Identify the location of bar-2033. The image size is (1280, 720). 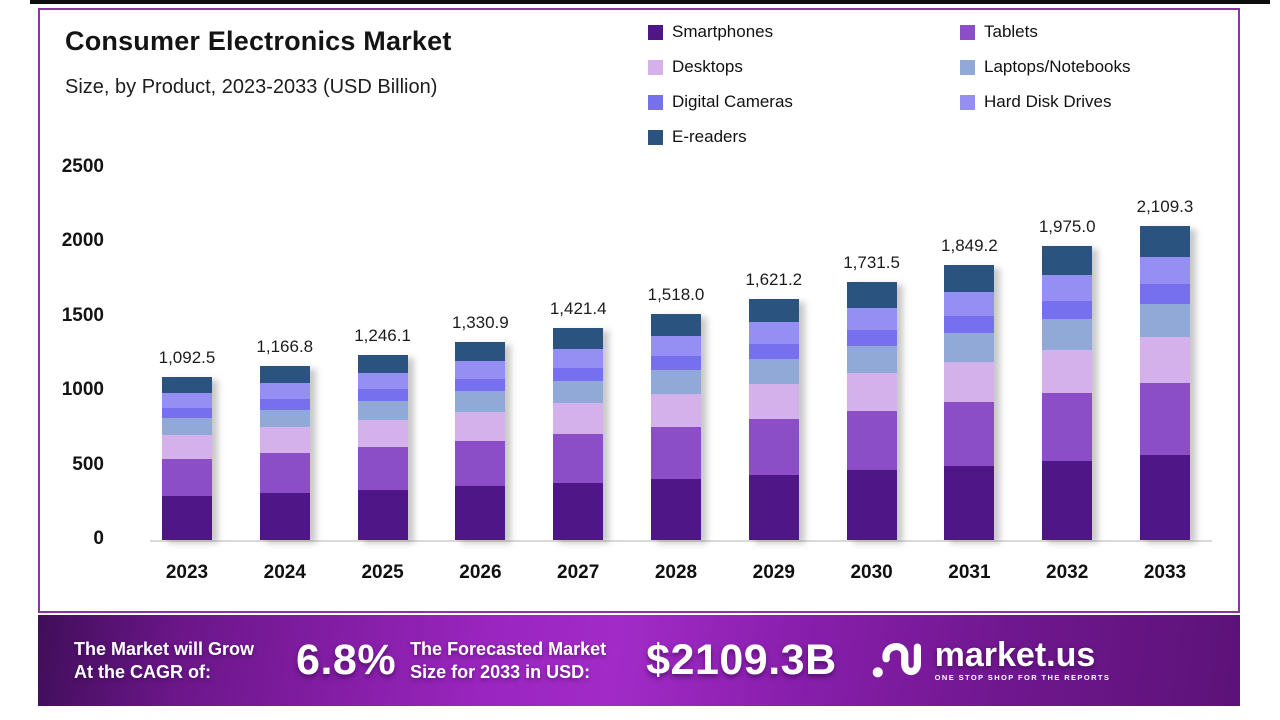
(1165, 383).